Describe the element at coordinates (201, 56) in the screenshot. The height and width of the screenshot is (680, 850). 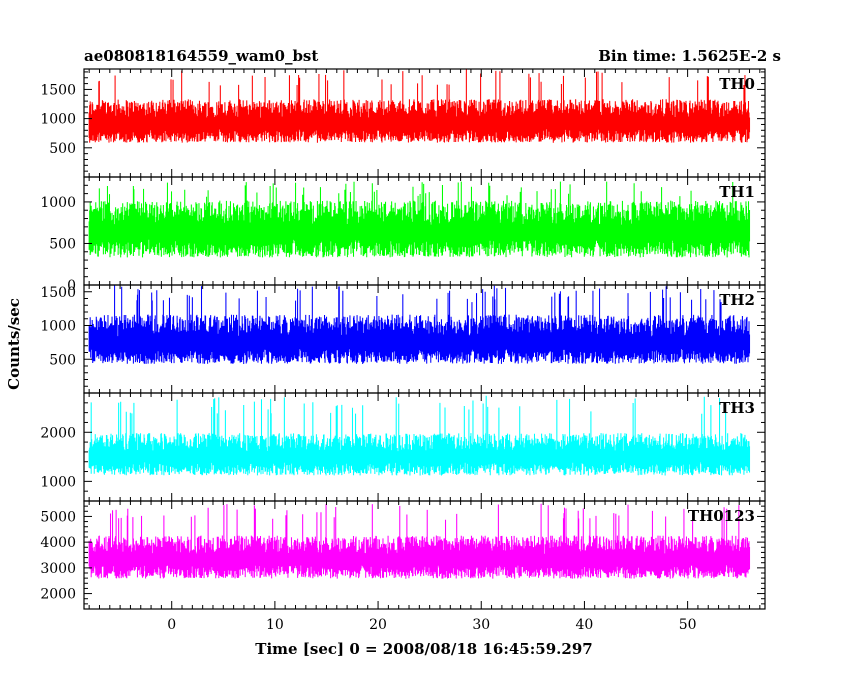
I see `chart-title: ae080818164559_wam0_bst` at that location.